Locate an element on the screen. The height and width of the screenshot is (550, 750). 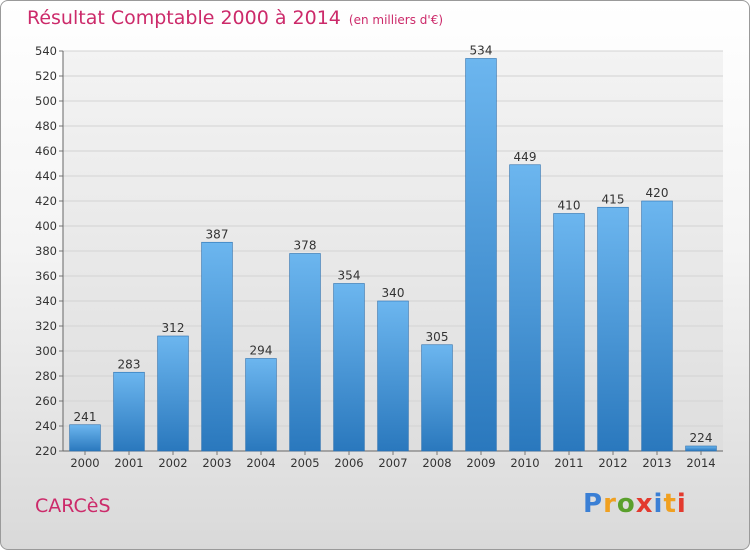
y-tick-label: 340 is located at coordinates (46, 301).